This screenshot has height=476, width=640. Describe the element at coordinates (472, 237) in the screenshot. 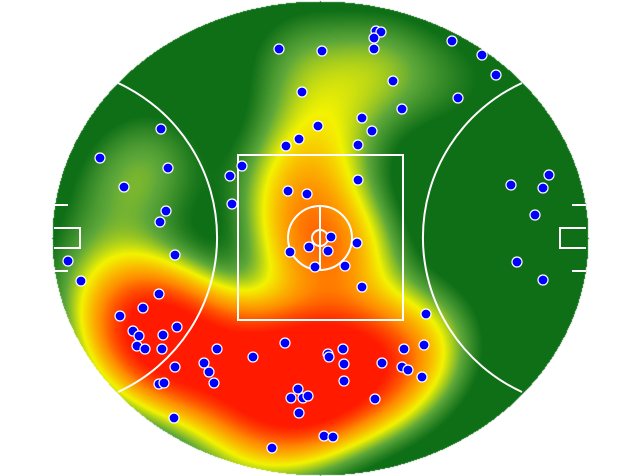

I see `right-fifty-arc` at that location.